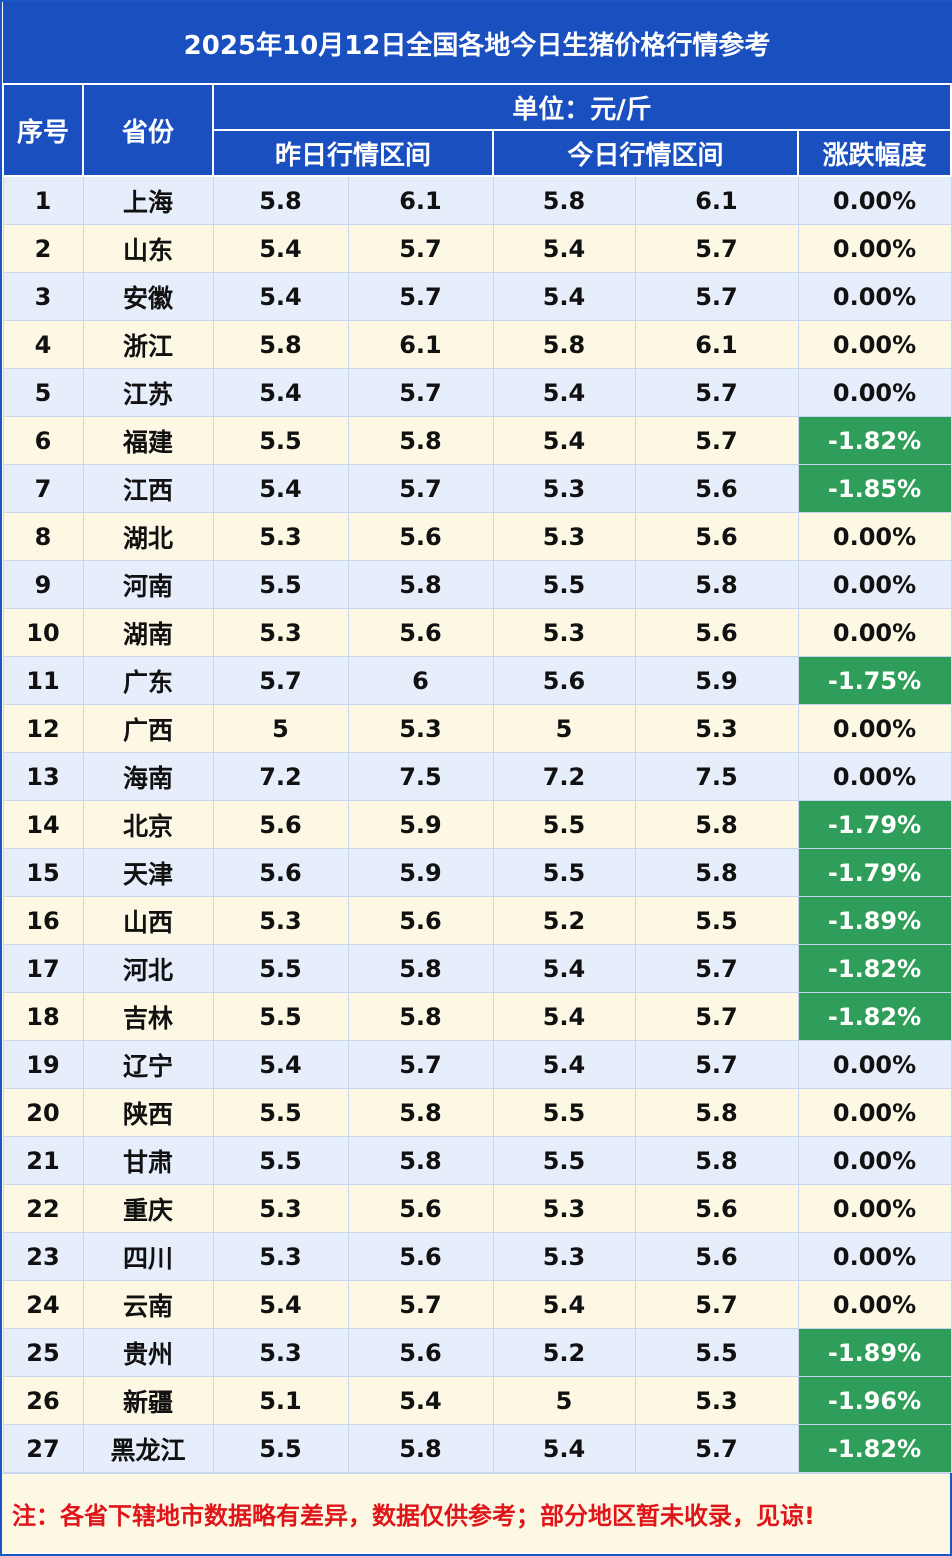  I want to click on cell-index: 10, so click(43, 632).